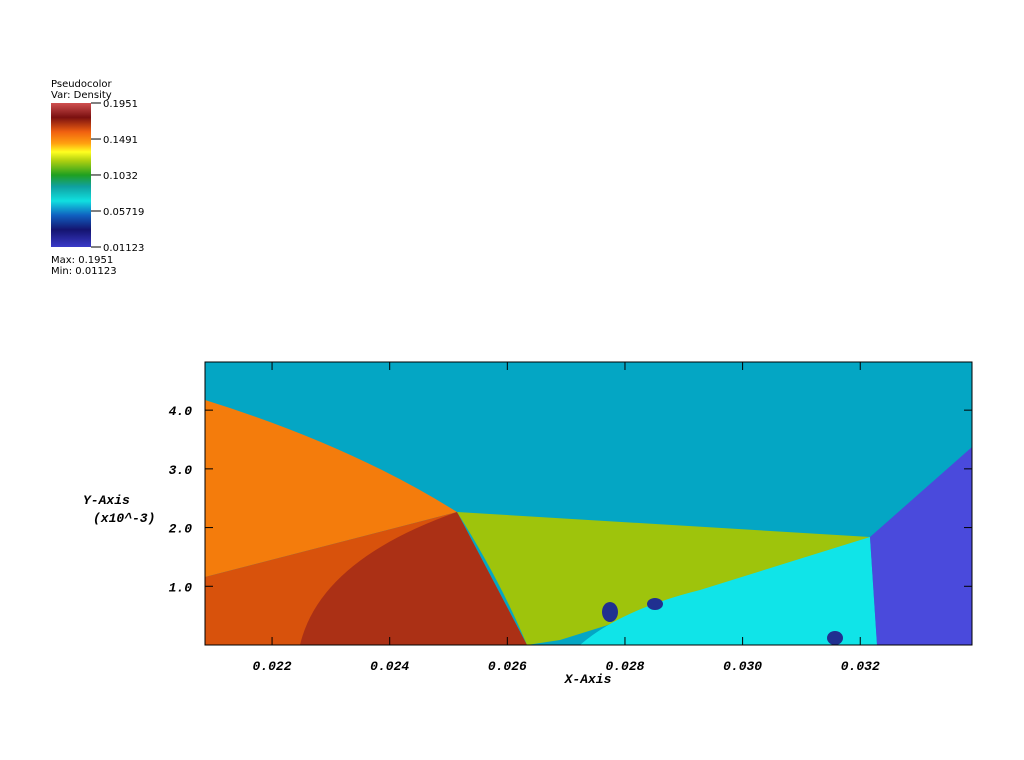 Image resolution: width=1024 pixels, height=760 pixels. What do you see at coordinates (181, 470) in the screenshot?
I see `y-tick-label: 3.0` at bounding box center [181, 470].